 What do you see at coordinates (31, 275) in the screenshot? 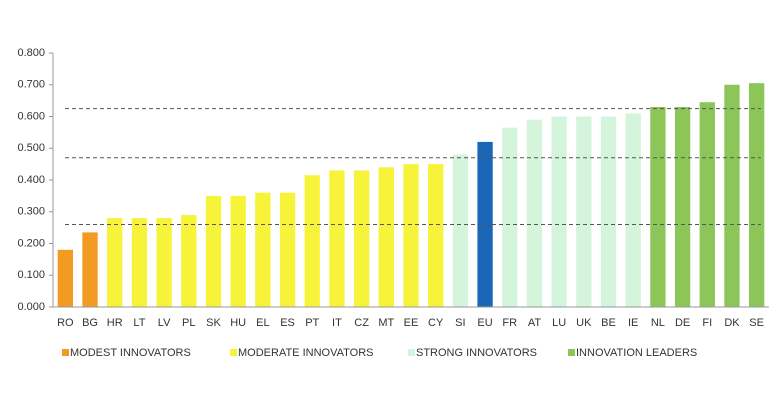
I see `y-tick-label: 0.100` at bounding box center [31, 275].